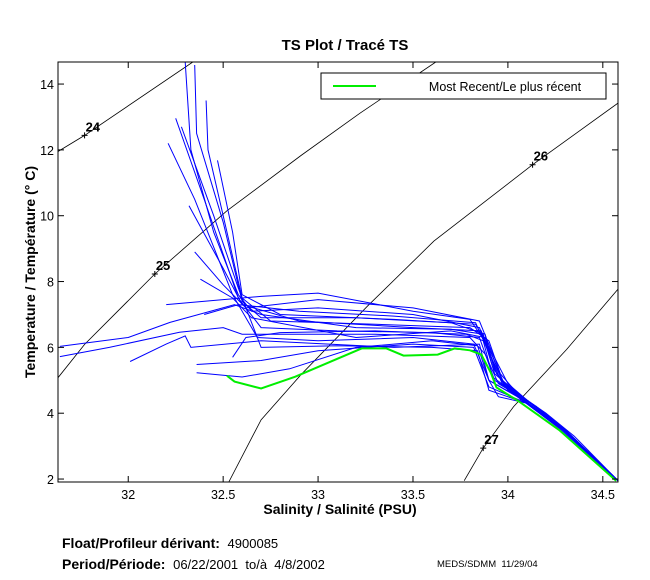 This screenshot has width=650, height=580. What do you see at coordinates (50, 414) in the screenshot?
I see `y-tick-label: 4` at bounding box center [50, 414].